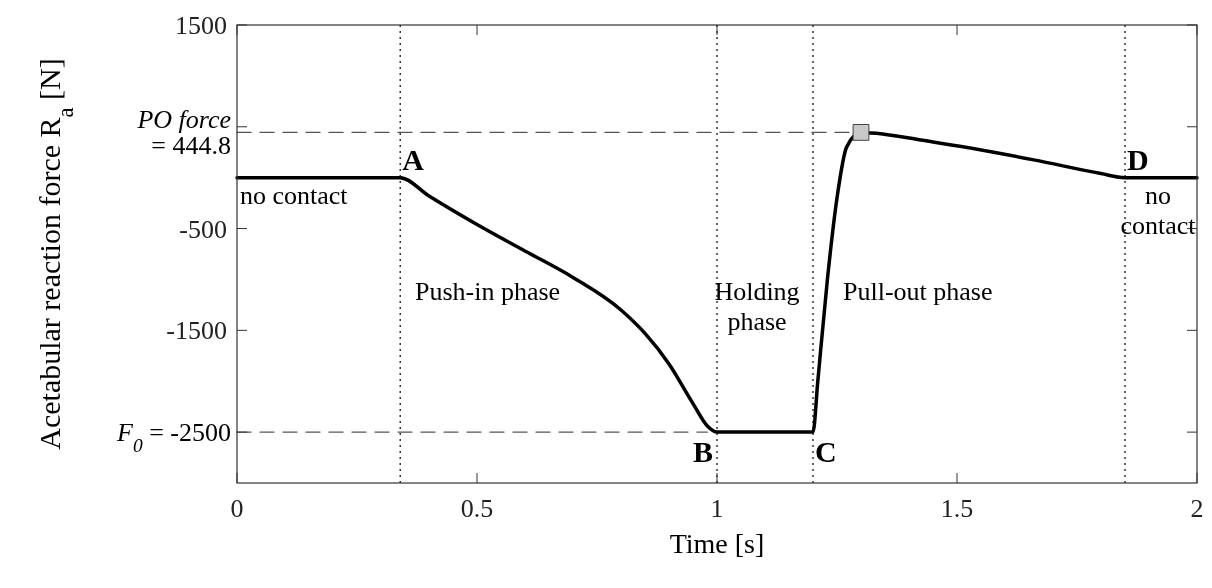 The width and height of the screenshot is (1212, 588). What do you see at coordinates (717, 543) in the screenshot?
I see `x-axis-title: Time [s]` at bounding box center [717, 543].